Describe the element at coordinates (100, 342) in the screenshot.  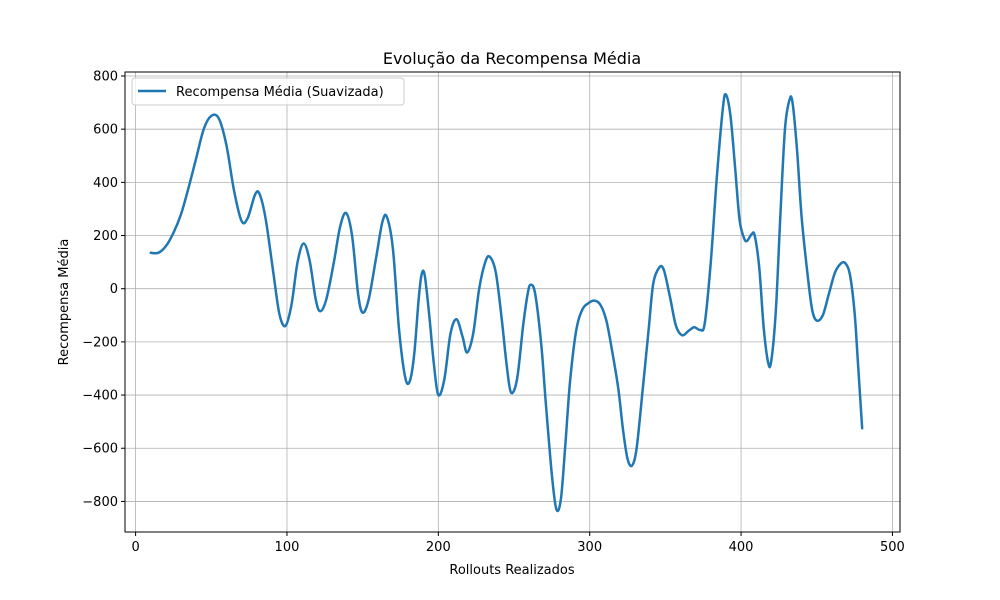
I see `y-tick-label: −200` at that location.